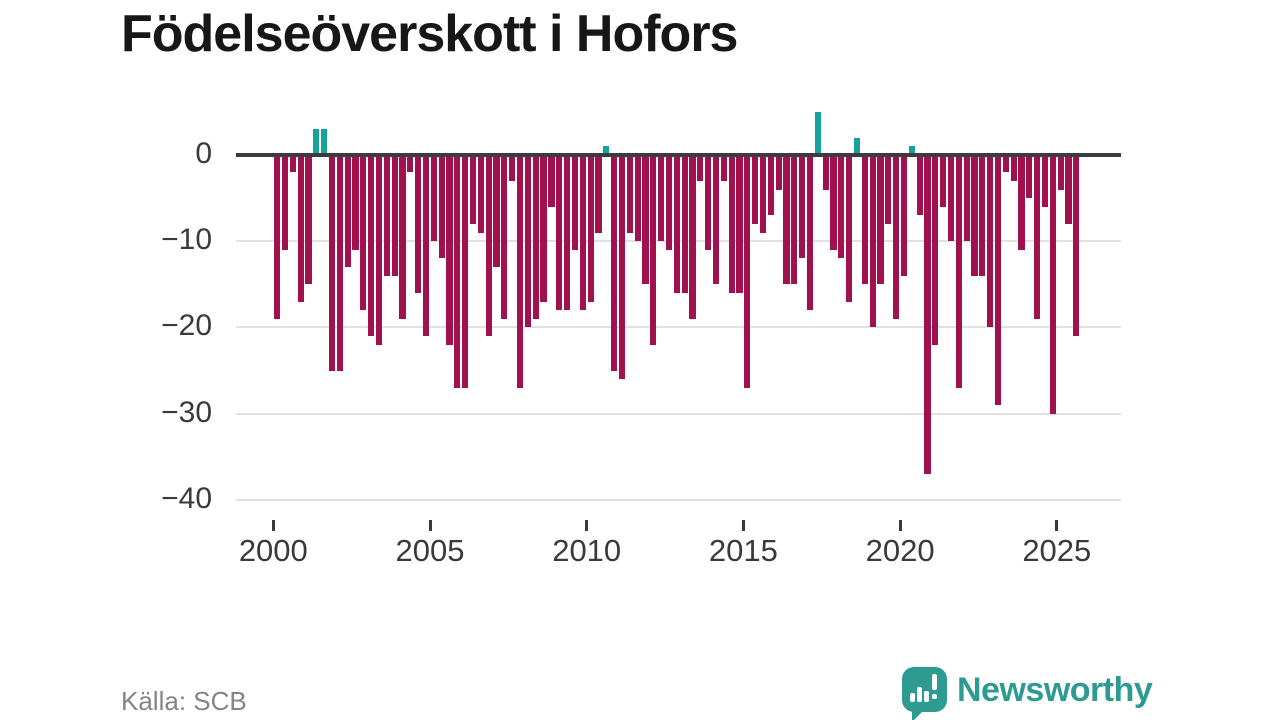 The height and width of the screenshot is (720, 1280). I want to click on x-axis-zero-line, so click(678, 155).